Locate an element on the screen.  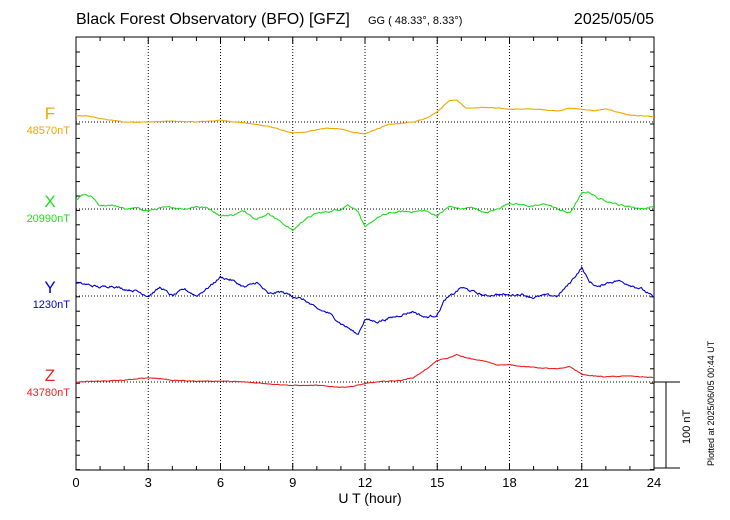
baseline-label-x: 20990nT is located at coordinates (48, 219).